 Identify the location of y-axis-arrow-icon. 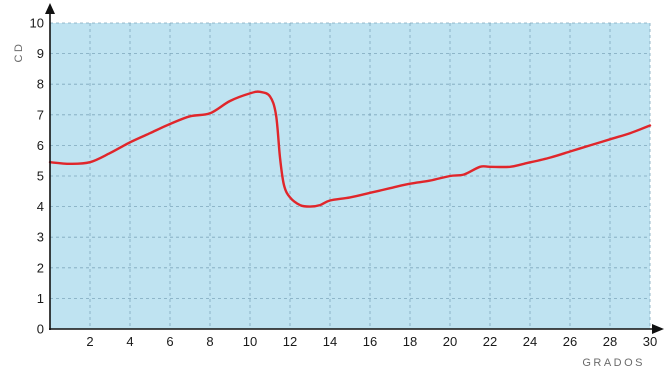
(50, 8).